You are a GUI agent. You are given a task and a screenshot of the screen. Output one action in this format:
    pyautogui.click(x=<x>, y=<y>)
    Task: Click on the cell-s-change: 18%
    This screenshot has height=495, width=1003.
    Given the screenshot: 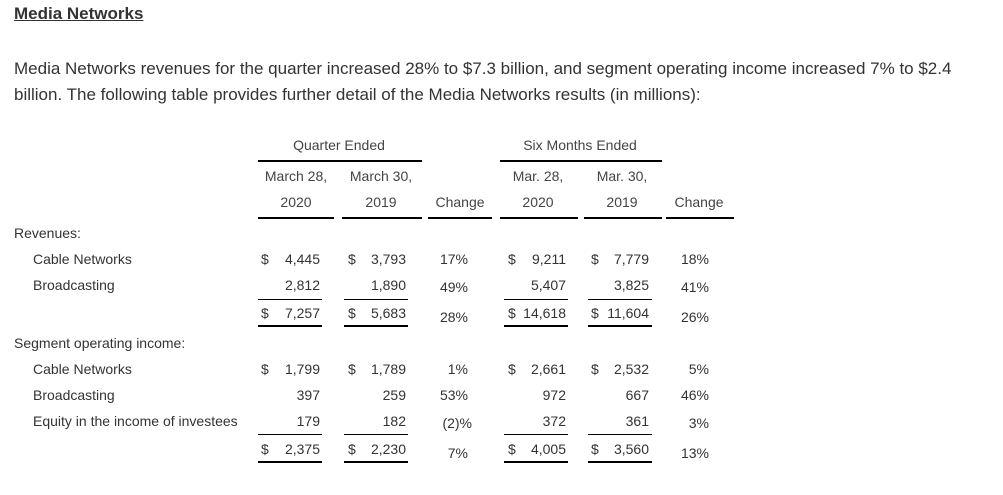 What is the action you would take?
    pyautogui.click(x=694, y=259)
    